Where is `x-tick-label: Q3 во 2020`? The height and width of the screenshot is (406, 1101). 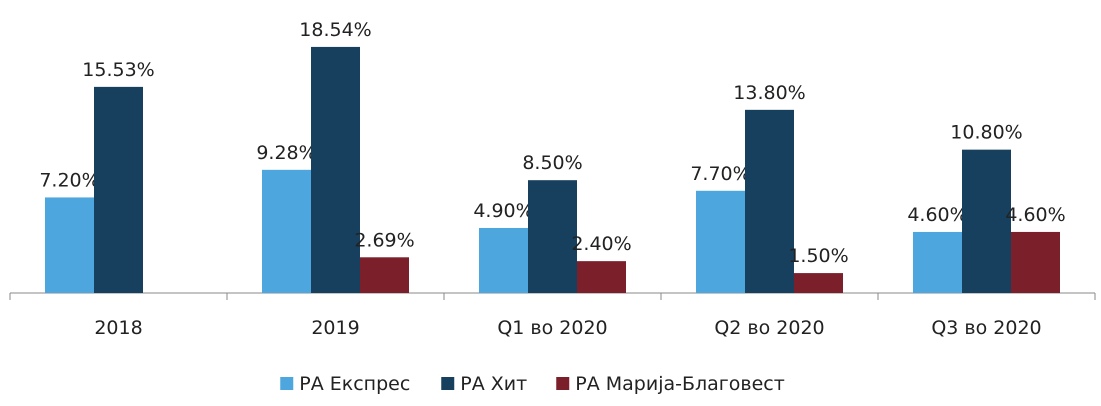
x-tick-label: Q3 во 2020 is located at coordinates (986, 328).